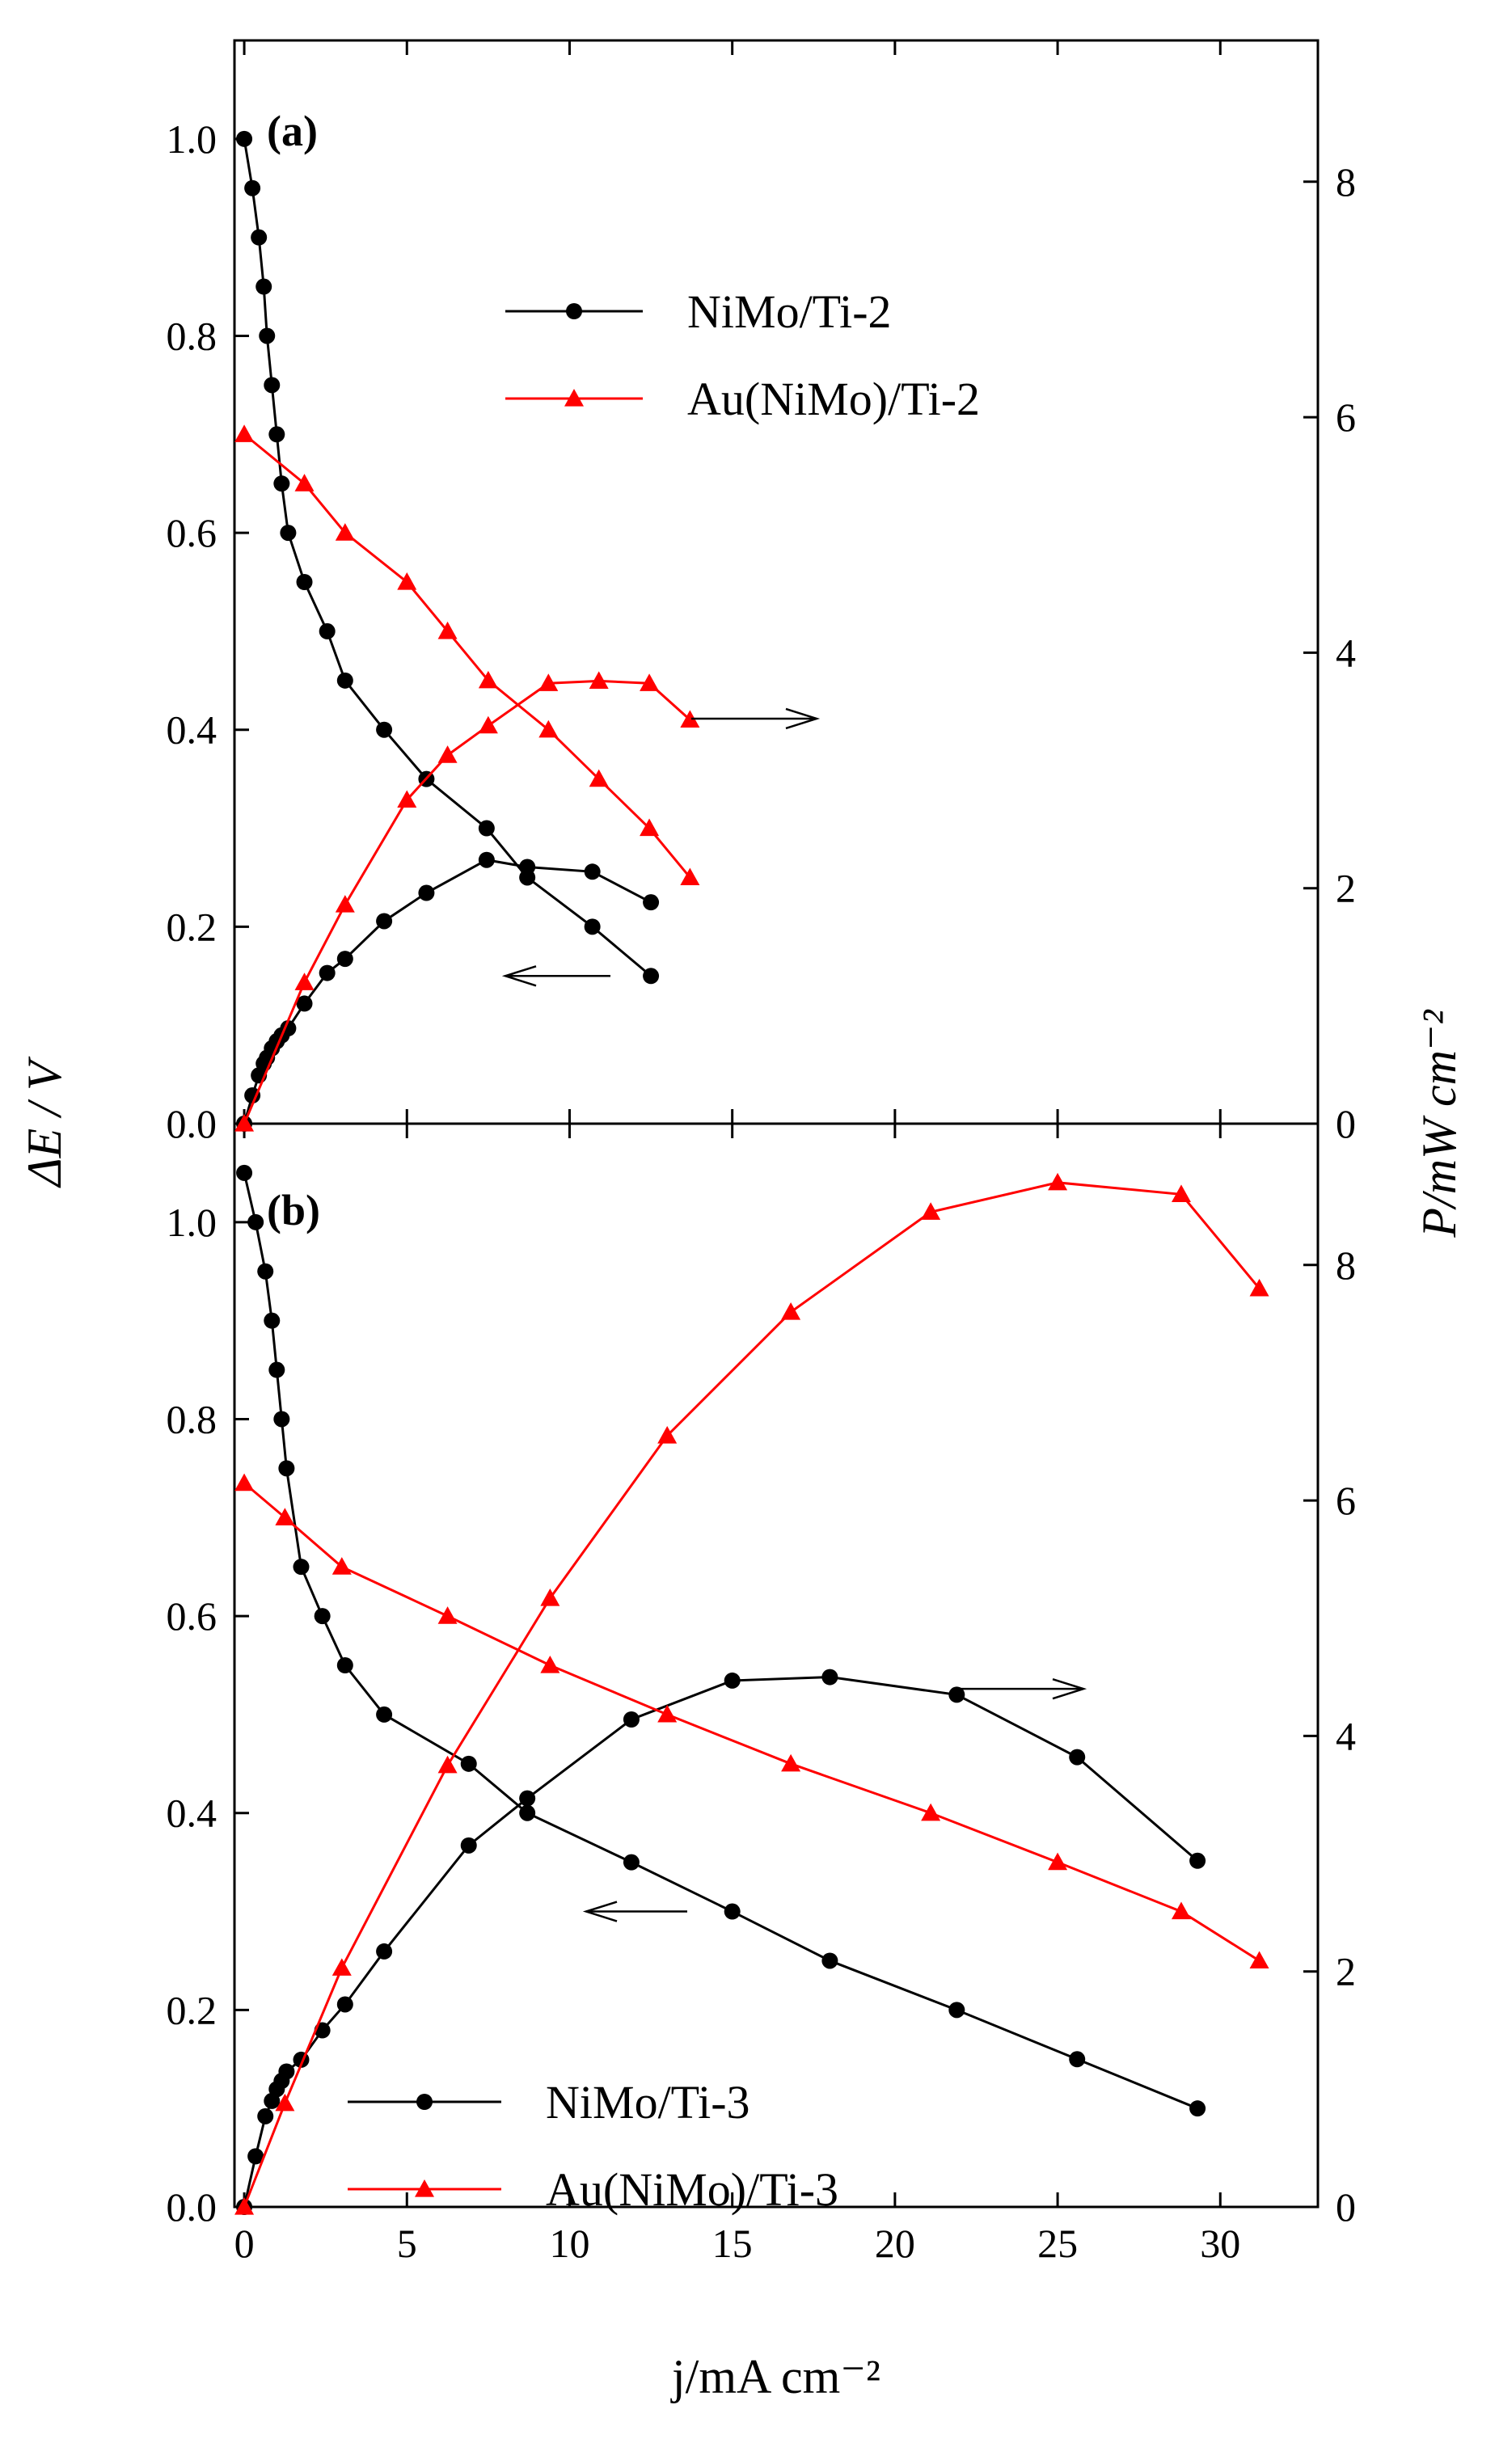 The image size is (1499, 2464). I want to click on panel-a-series-2-line, so click(467, 656).